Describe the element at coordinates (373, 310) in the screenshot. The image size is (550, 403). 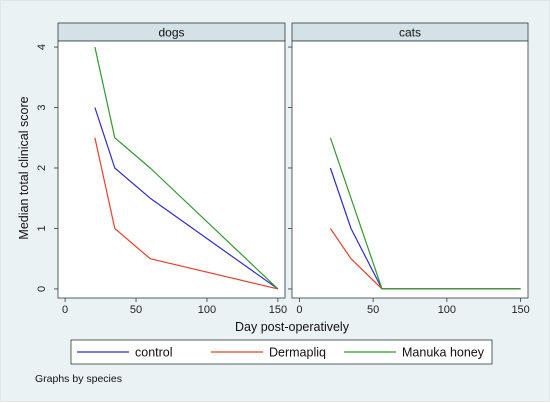
I see `cats-x-tick-label-50: 50` at that location.